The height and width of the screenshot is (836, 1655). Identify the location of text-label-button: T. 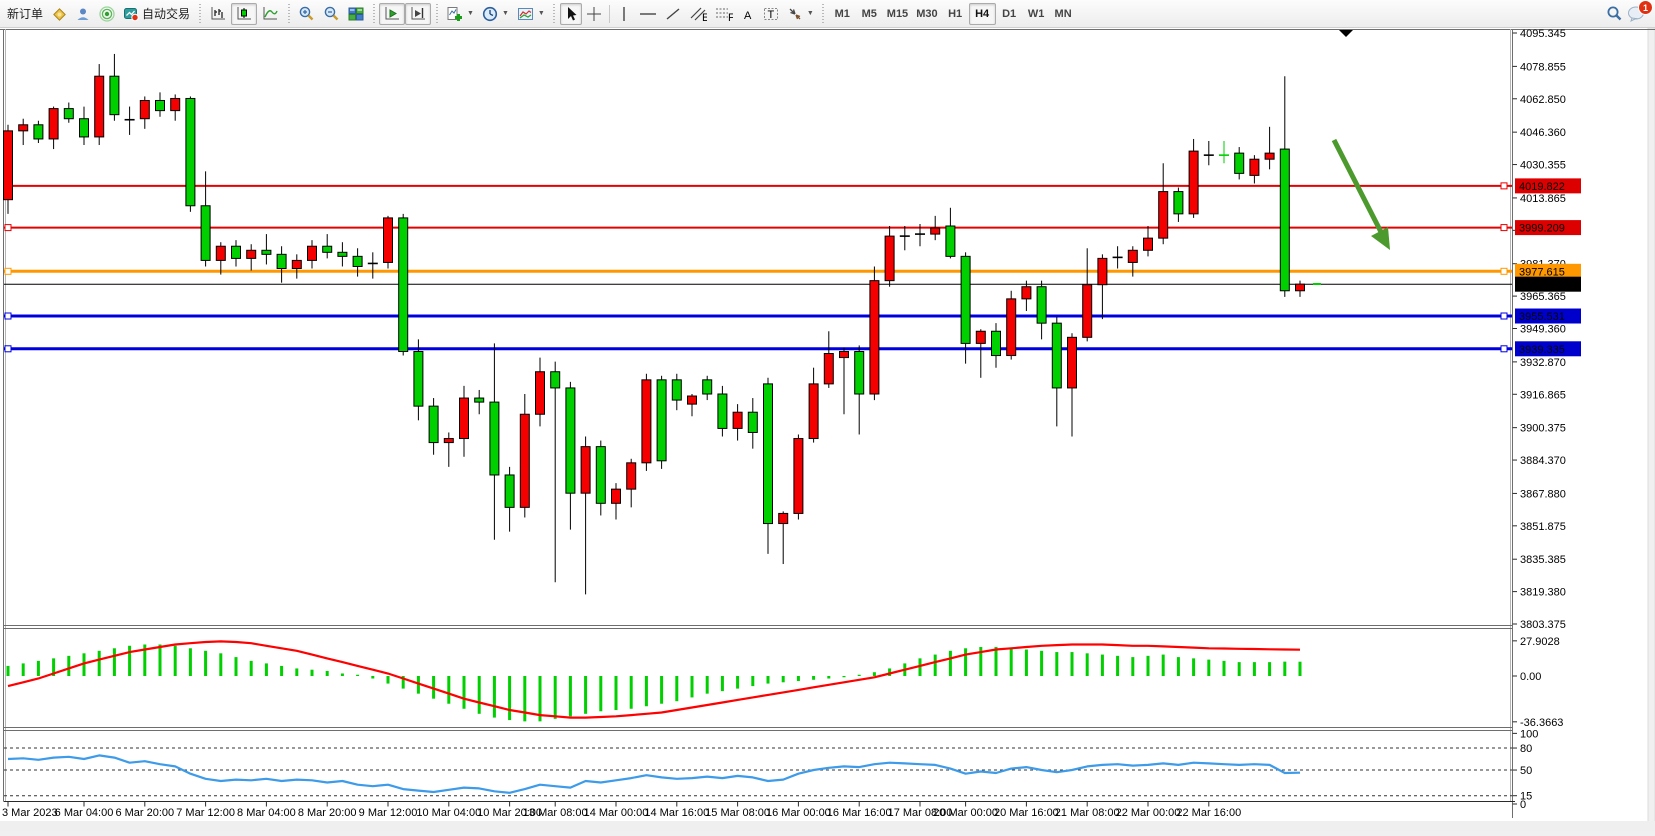
(771, 14).